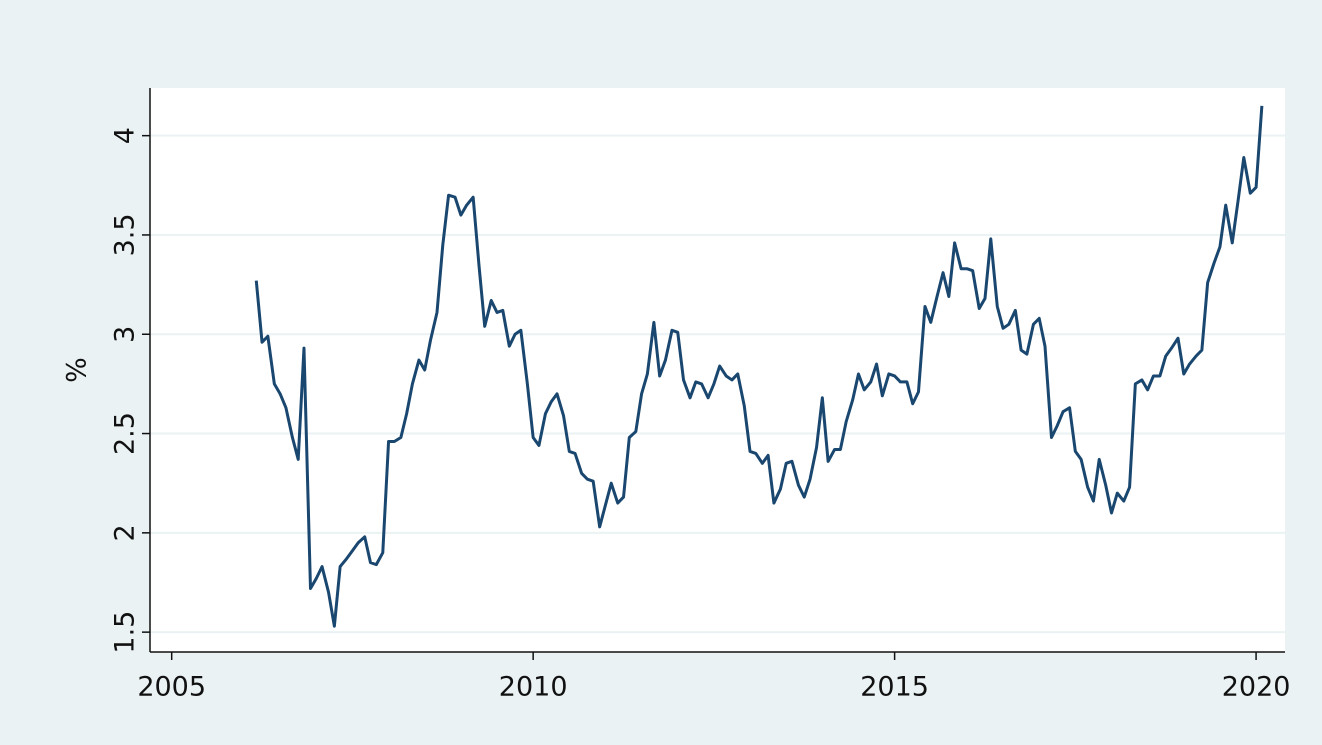 This screenshot has width=1322, height=745. I want to click on x-tick-label: 2005, so click(171, 687).